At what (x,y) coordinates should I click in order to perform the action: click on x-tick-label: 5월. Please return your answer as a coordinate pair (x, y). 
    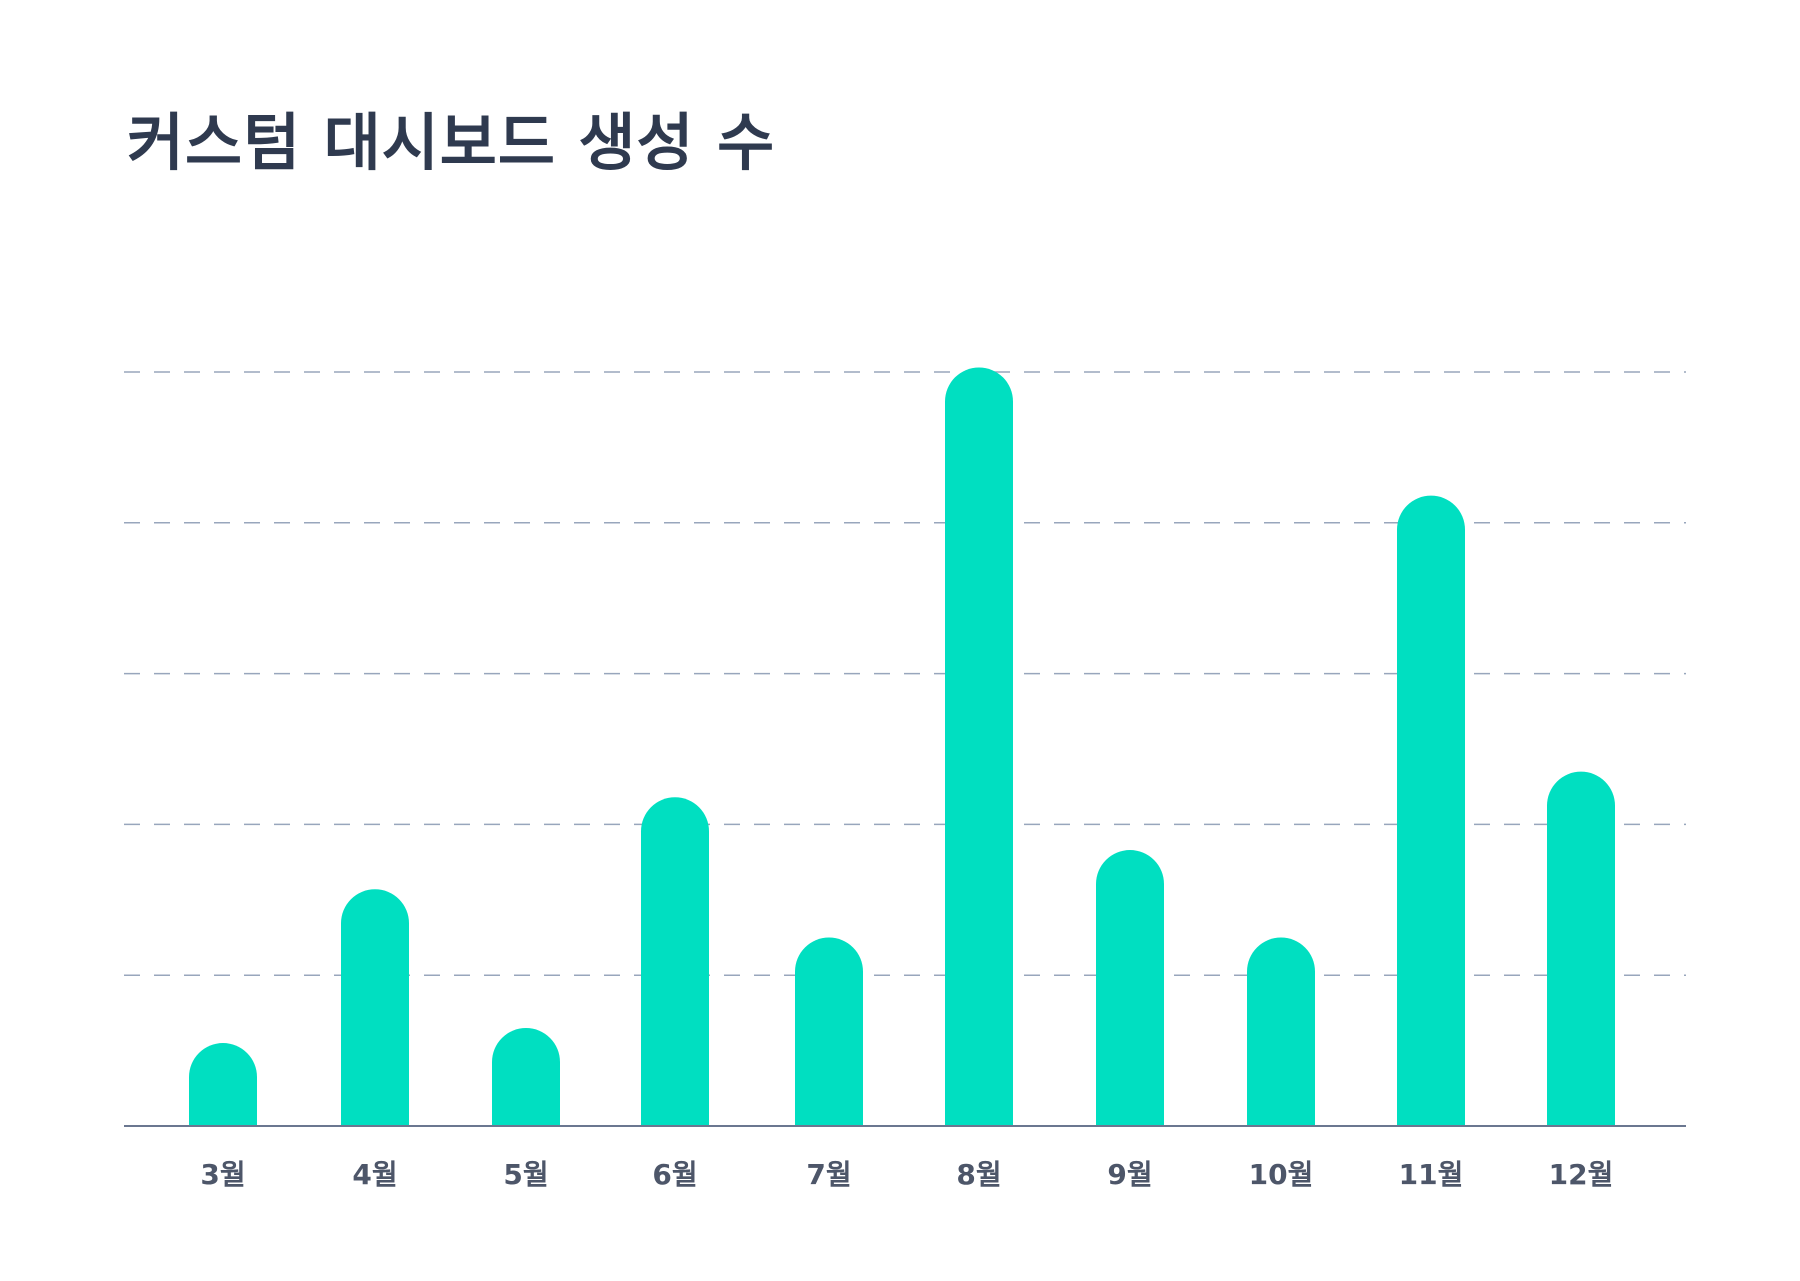
    Looking at the image, I should click on (525, 1174).